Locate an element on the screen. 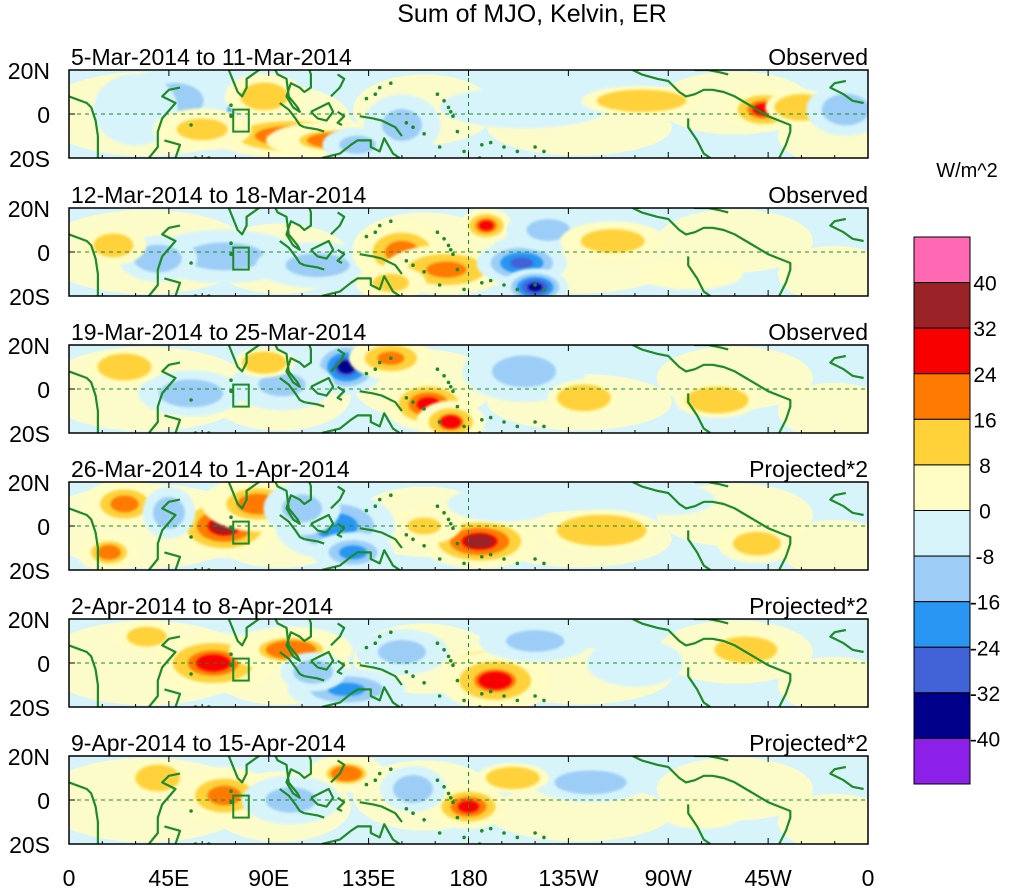 This screenshot has height=889, width=1021. colorbar-label: -40 is located at coordinates (985, 739).